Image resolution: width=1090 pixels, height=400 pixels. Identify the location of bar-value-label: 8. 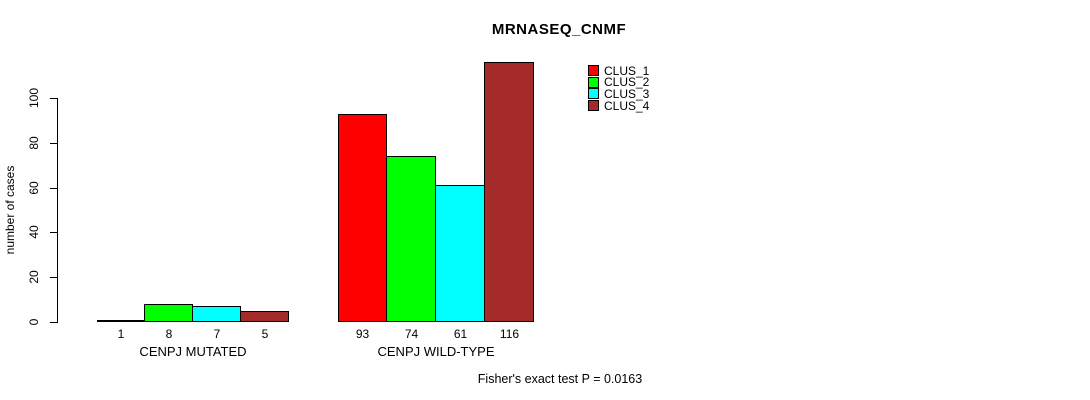
(169, 334).